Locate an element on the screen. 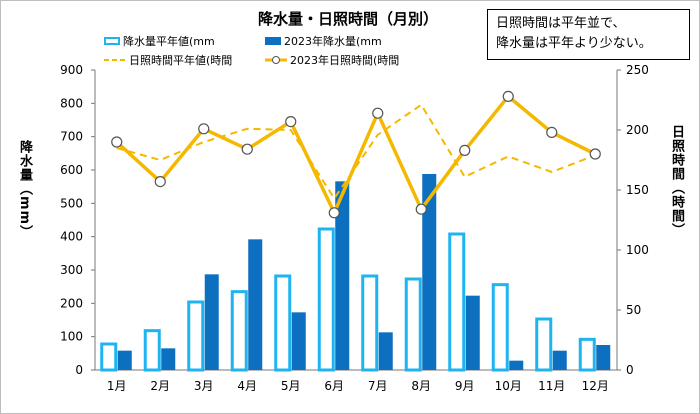  x-tick-label: 8月 is located at coordinates (421, 386).